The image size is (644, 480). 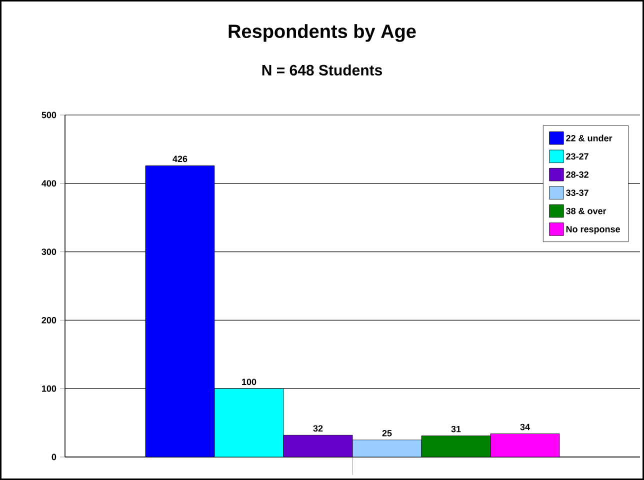 What do you see at coordinates (49, 388) in the screenshot?
I see `y-tick-label: 100` at bounding box center [49, 388].